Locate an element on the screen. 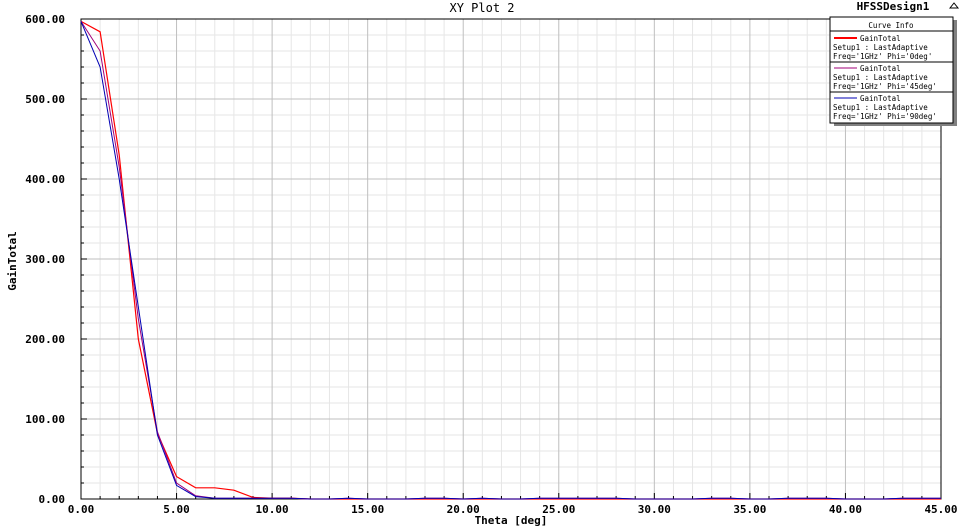 The image size is (967, 529). y-tick-label: 500.00 is located at coordinates (45, 99).